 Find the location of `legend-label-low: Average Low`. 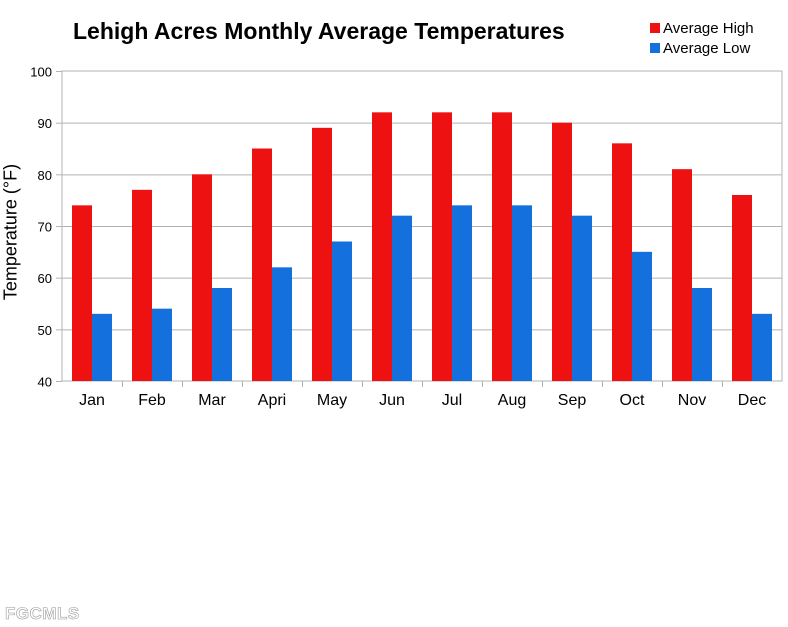

legend-label-low: Average Low is located at coordinates (707, 48).